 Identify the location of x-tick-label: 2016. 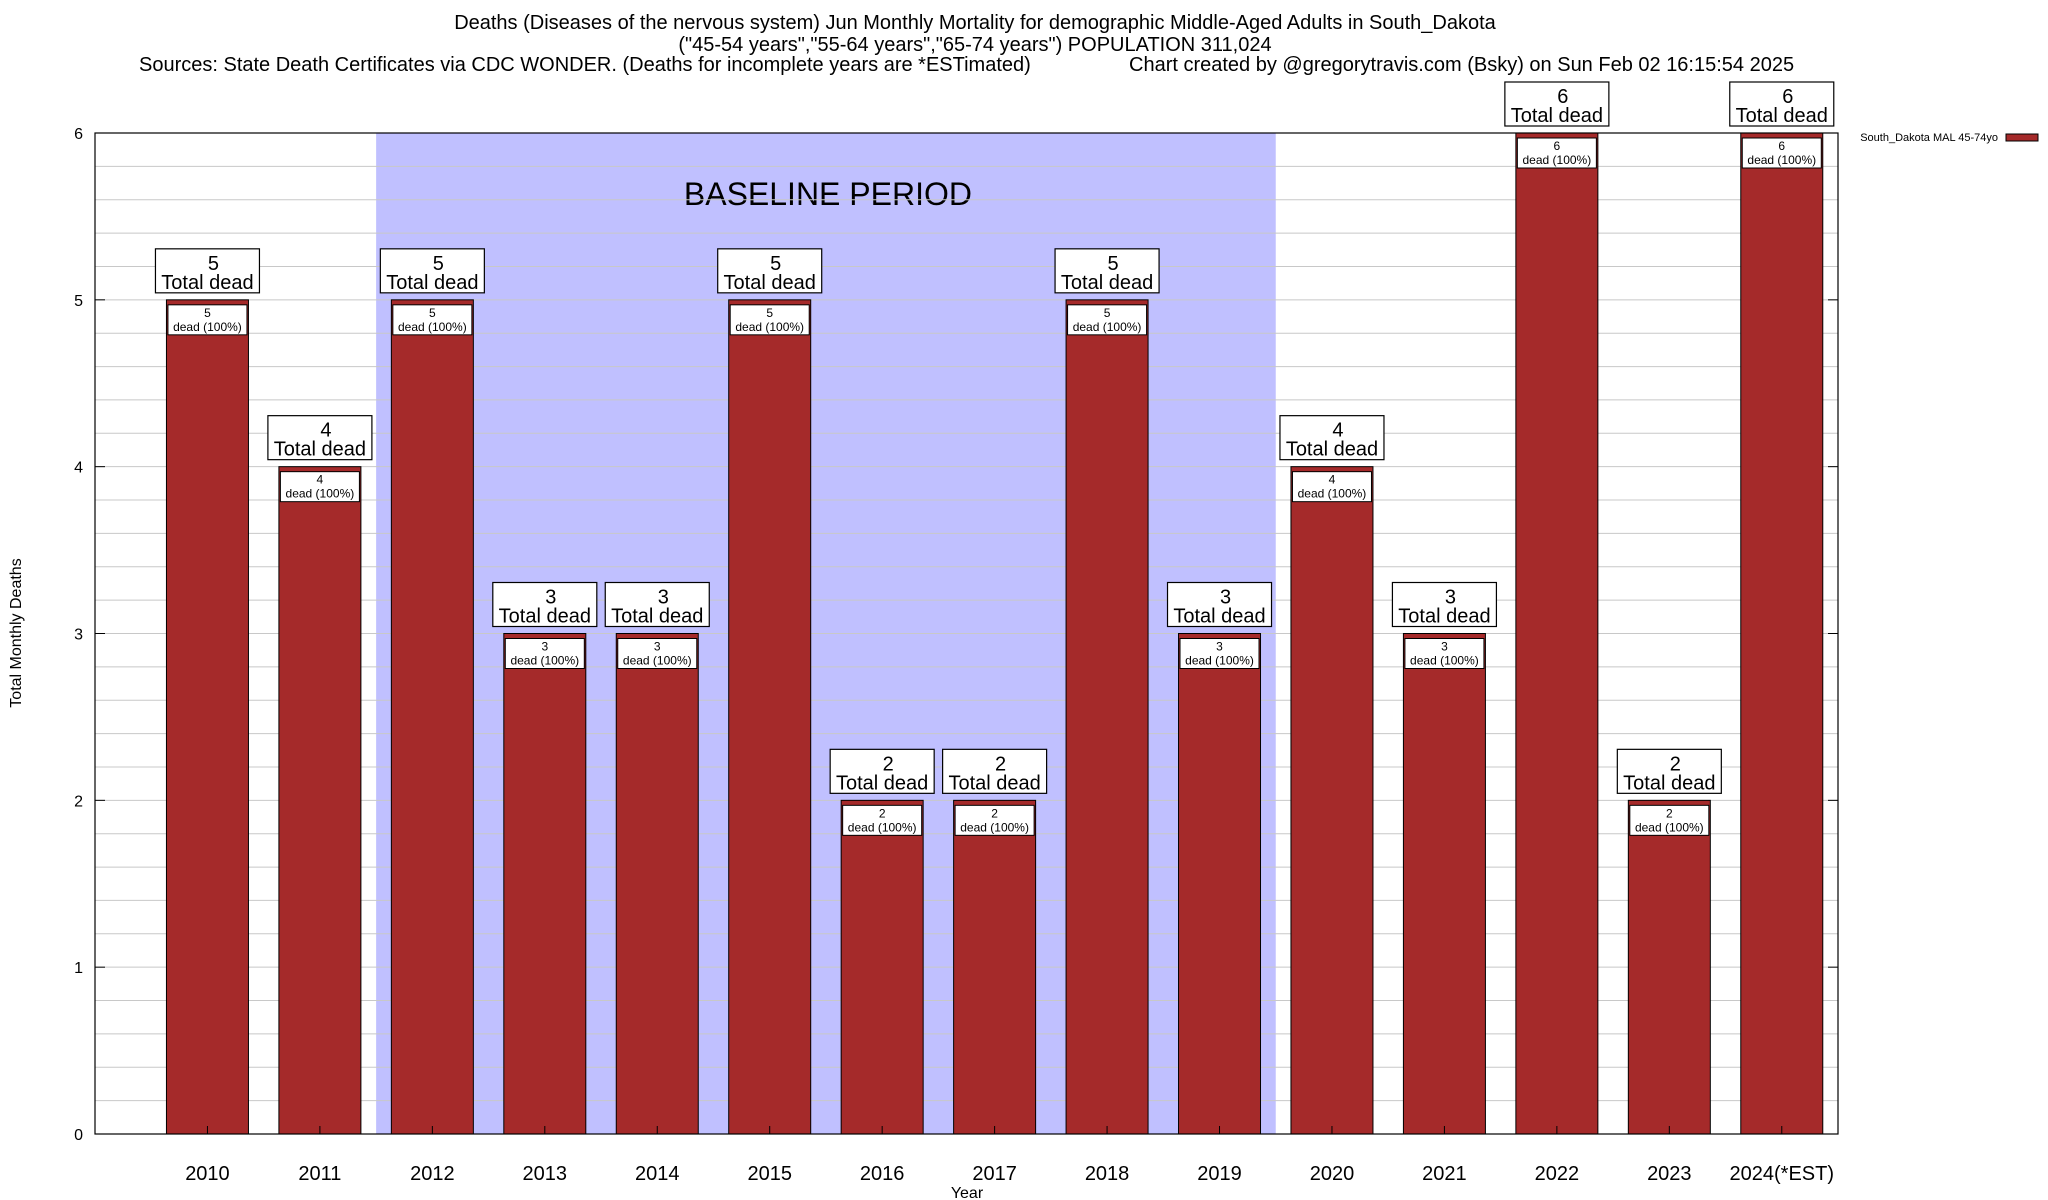
(882, 1174).